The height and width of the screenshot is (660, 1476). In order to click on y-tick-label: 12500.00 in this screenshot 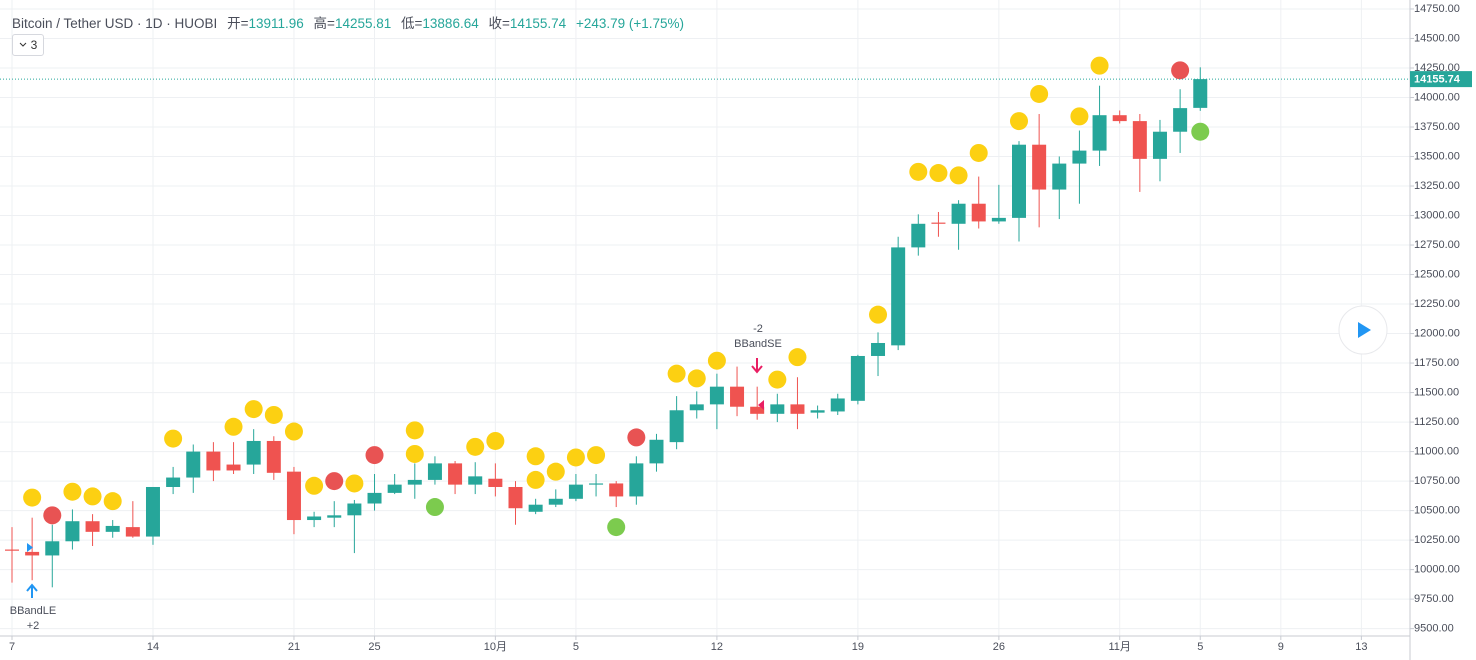, I will do `click(1437, 274)`.